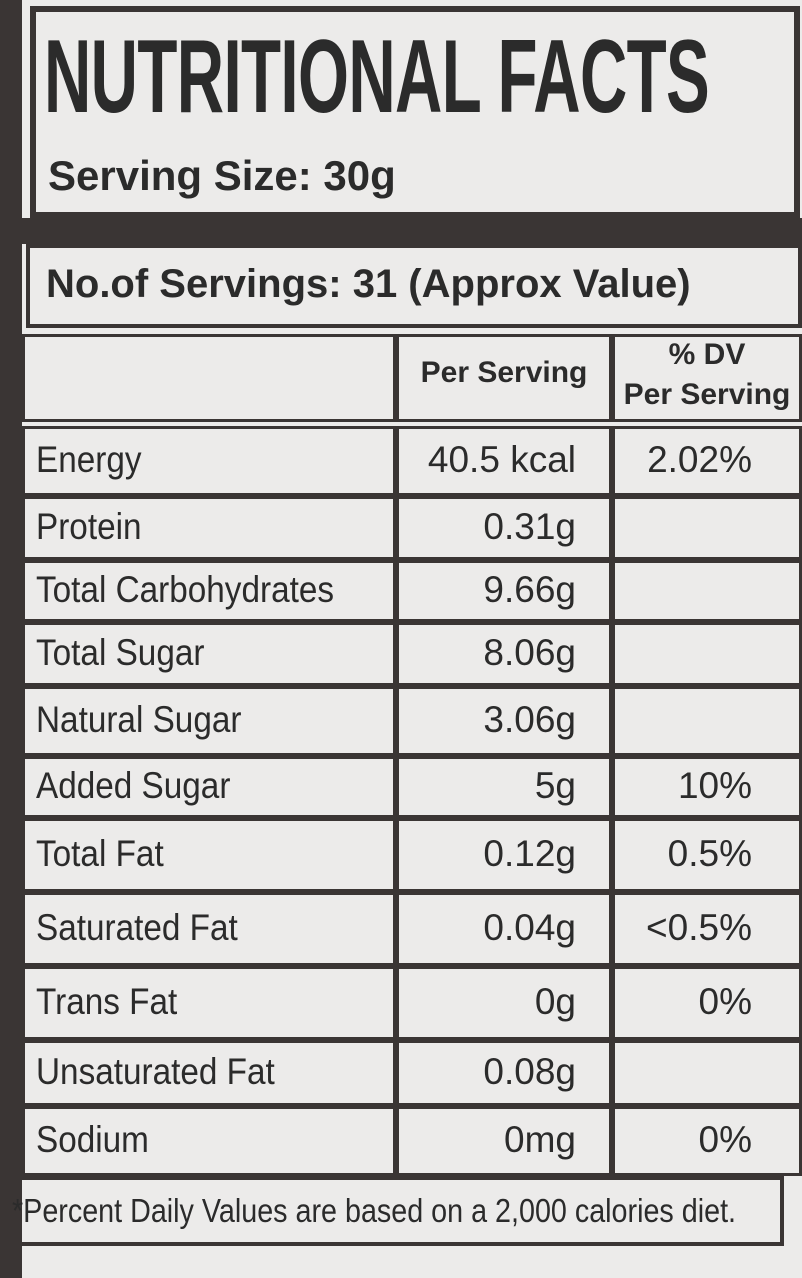  What do you see at coordinates (100, 853) in the screenshot?
I see `nutrient-name: Total Fat` at bounding box center [100, 853].